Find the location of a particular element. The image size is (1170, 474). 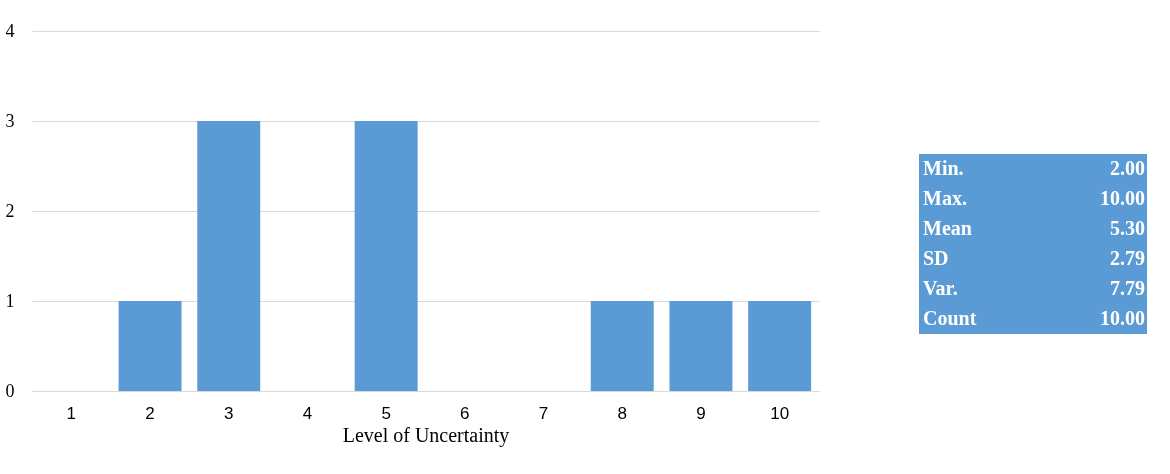

y-tick-label: 4 is located at coordinates (10, 30).